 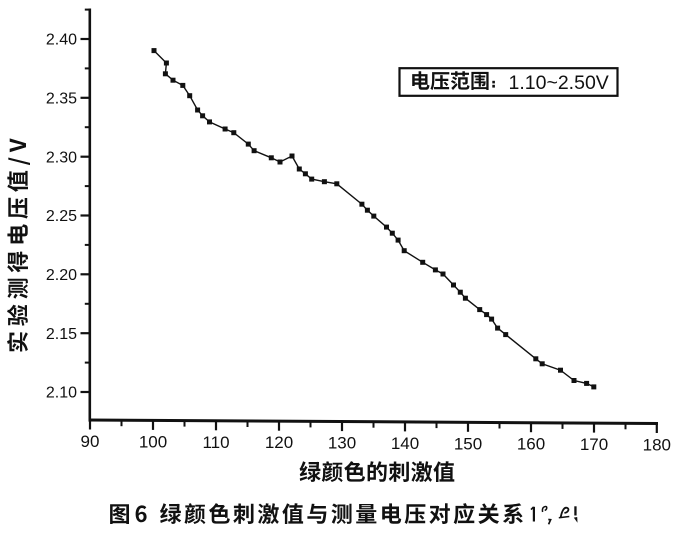 What do you see at coordinates (559, 83) in the screenshot?
I see `svg-text: 1.10~2.50V` at bounding box center [559, 83].